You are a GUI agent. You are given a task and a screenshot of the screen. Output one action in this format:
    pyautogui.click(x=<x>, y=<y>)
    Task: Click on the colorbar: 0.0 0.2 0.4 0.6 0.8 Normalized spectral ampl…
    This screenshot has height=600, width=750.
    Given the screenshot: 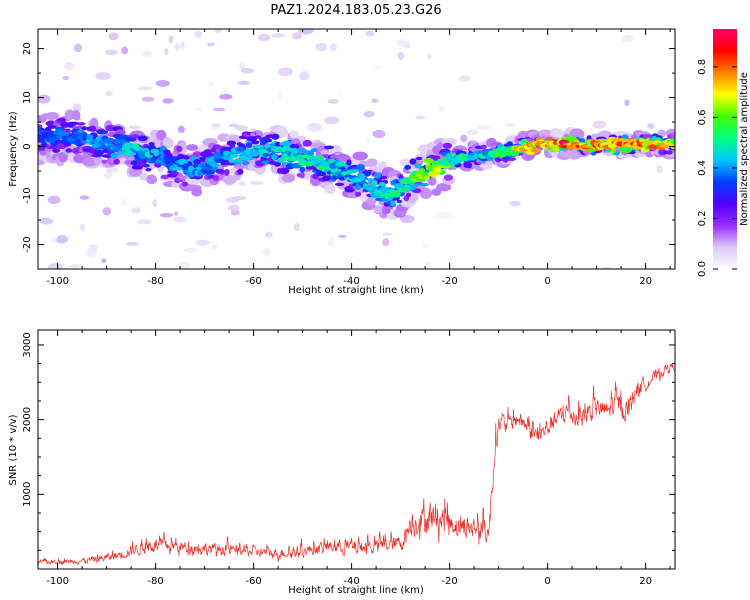 What is the action you would take?
    pyautogui.click(x=723, y=153)
    